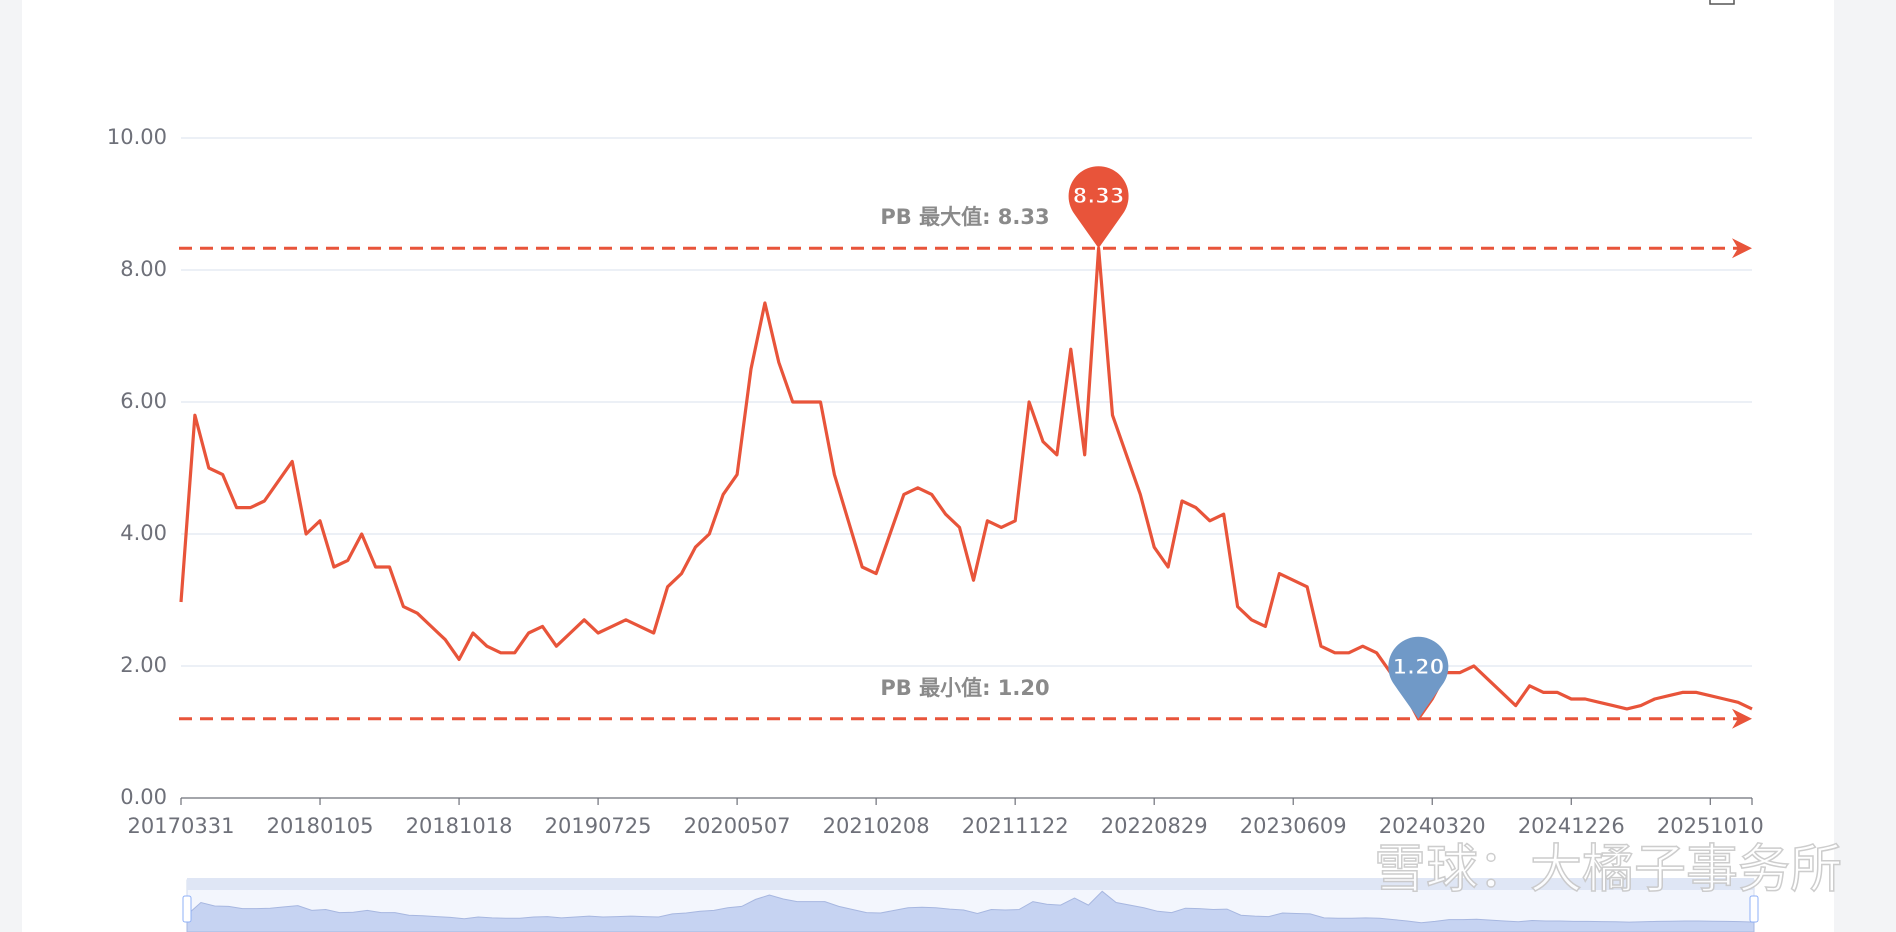  What do you see at coordinates (876, 826) in the screenshot?
I see `x-tick-label: 20210208` at bounding box center [876, 826].